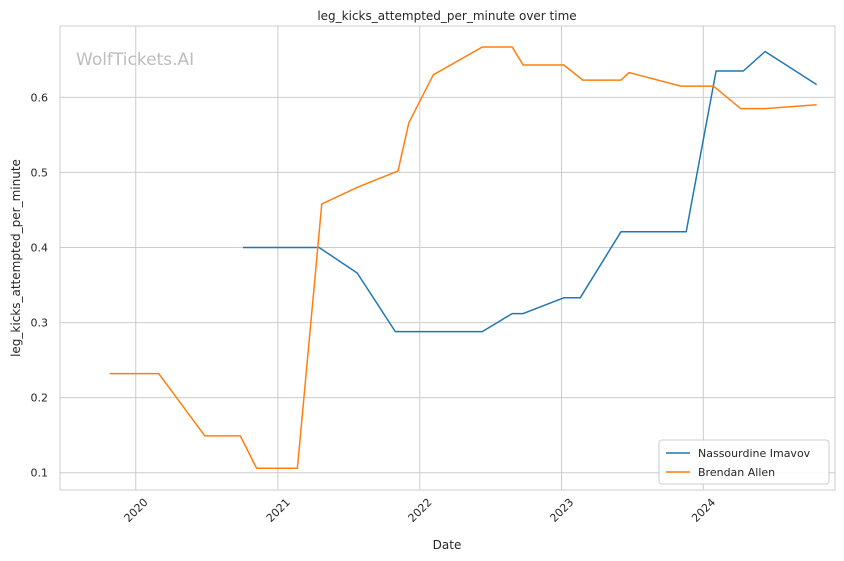  I want to click on y-tick-label: 0.3, so click(40, 323).